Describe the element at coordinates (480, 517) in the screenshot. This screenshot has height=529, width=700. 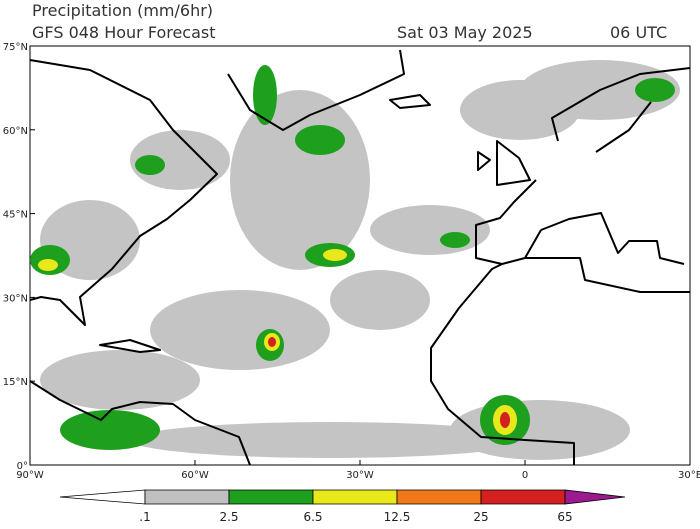
I see `colorbar-label: 25` at that location.